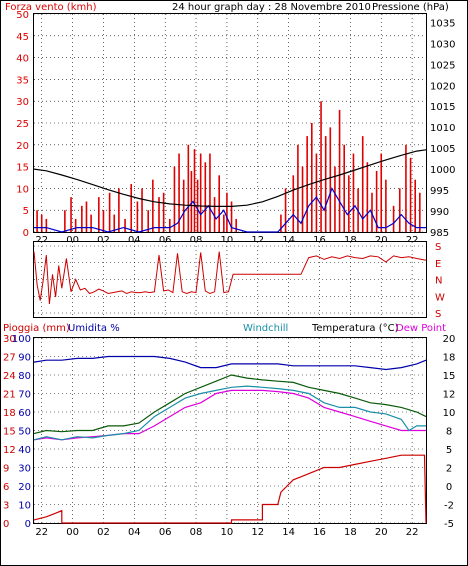 The image size is (468, 566). I want to click on humidity-tick-label: 100, so click(21, 339).